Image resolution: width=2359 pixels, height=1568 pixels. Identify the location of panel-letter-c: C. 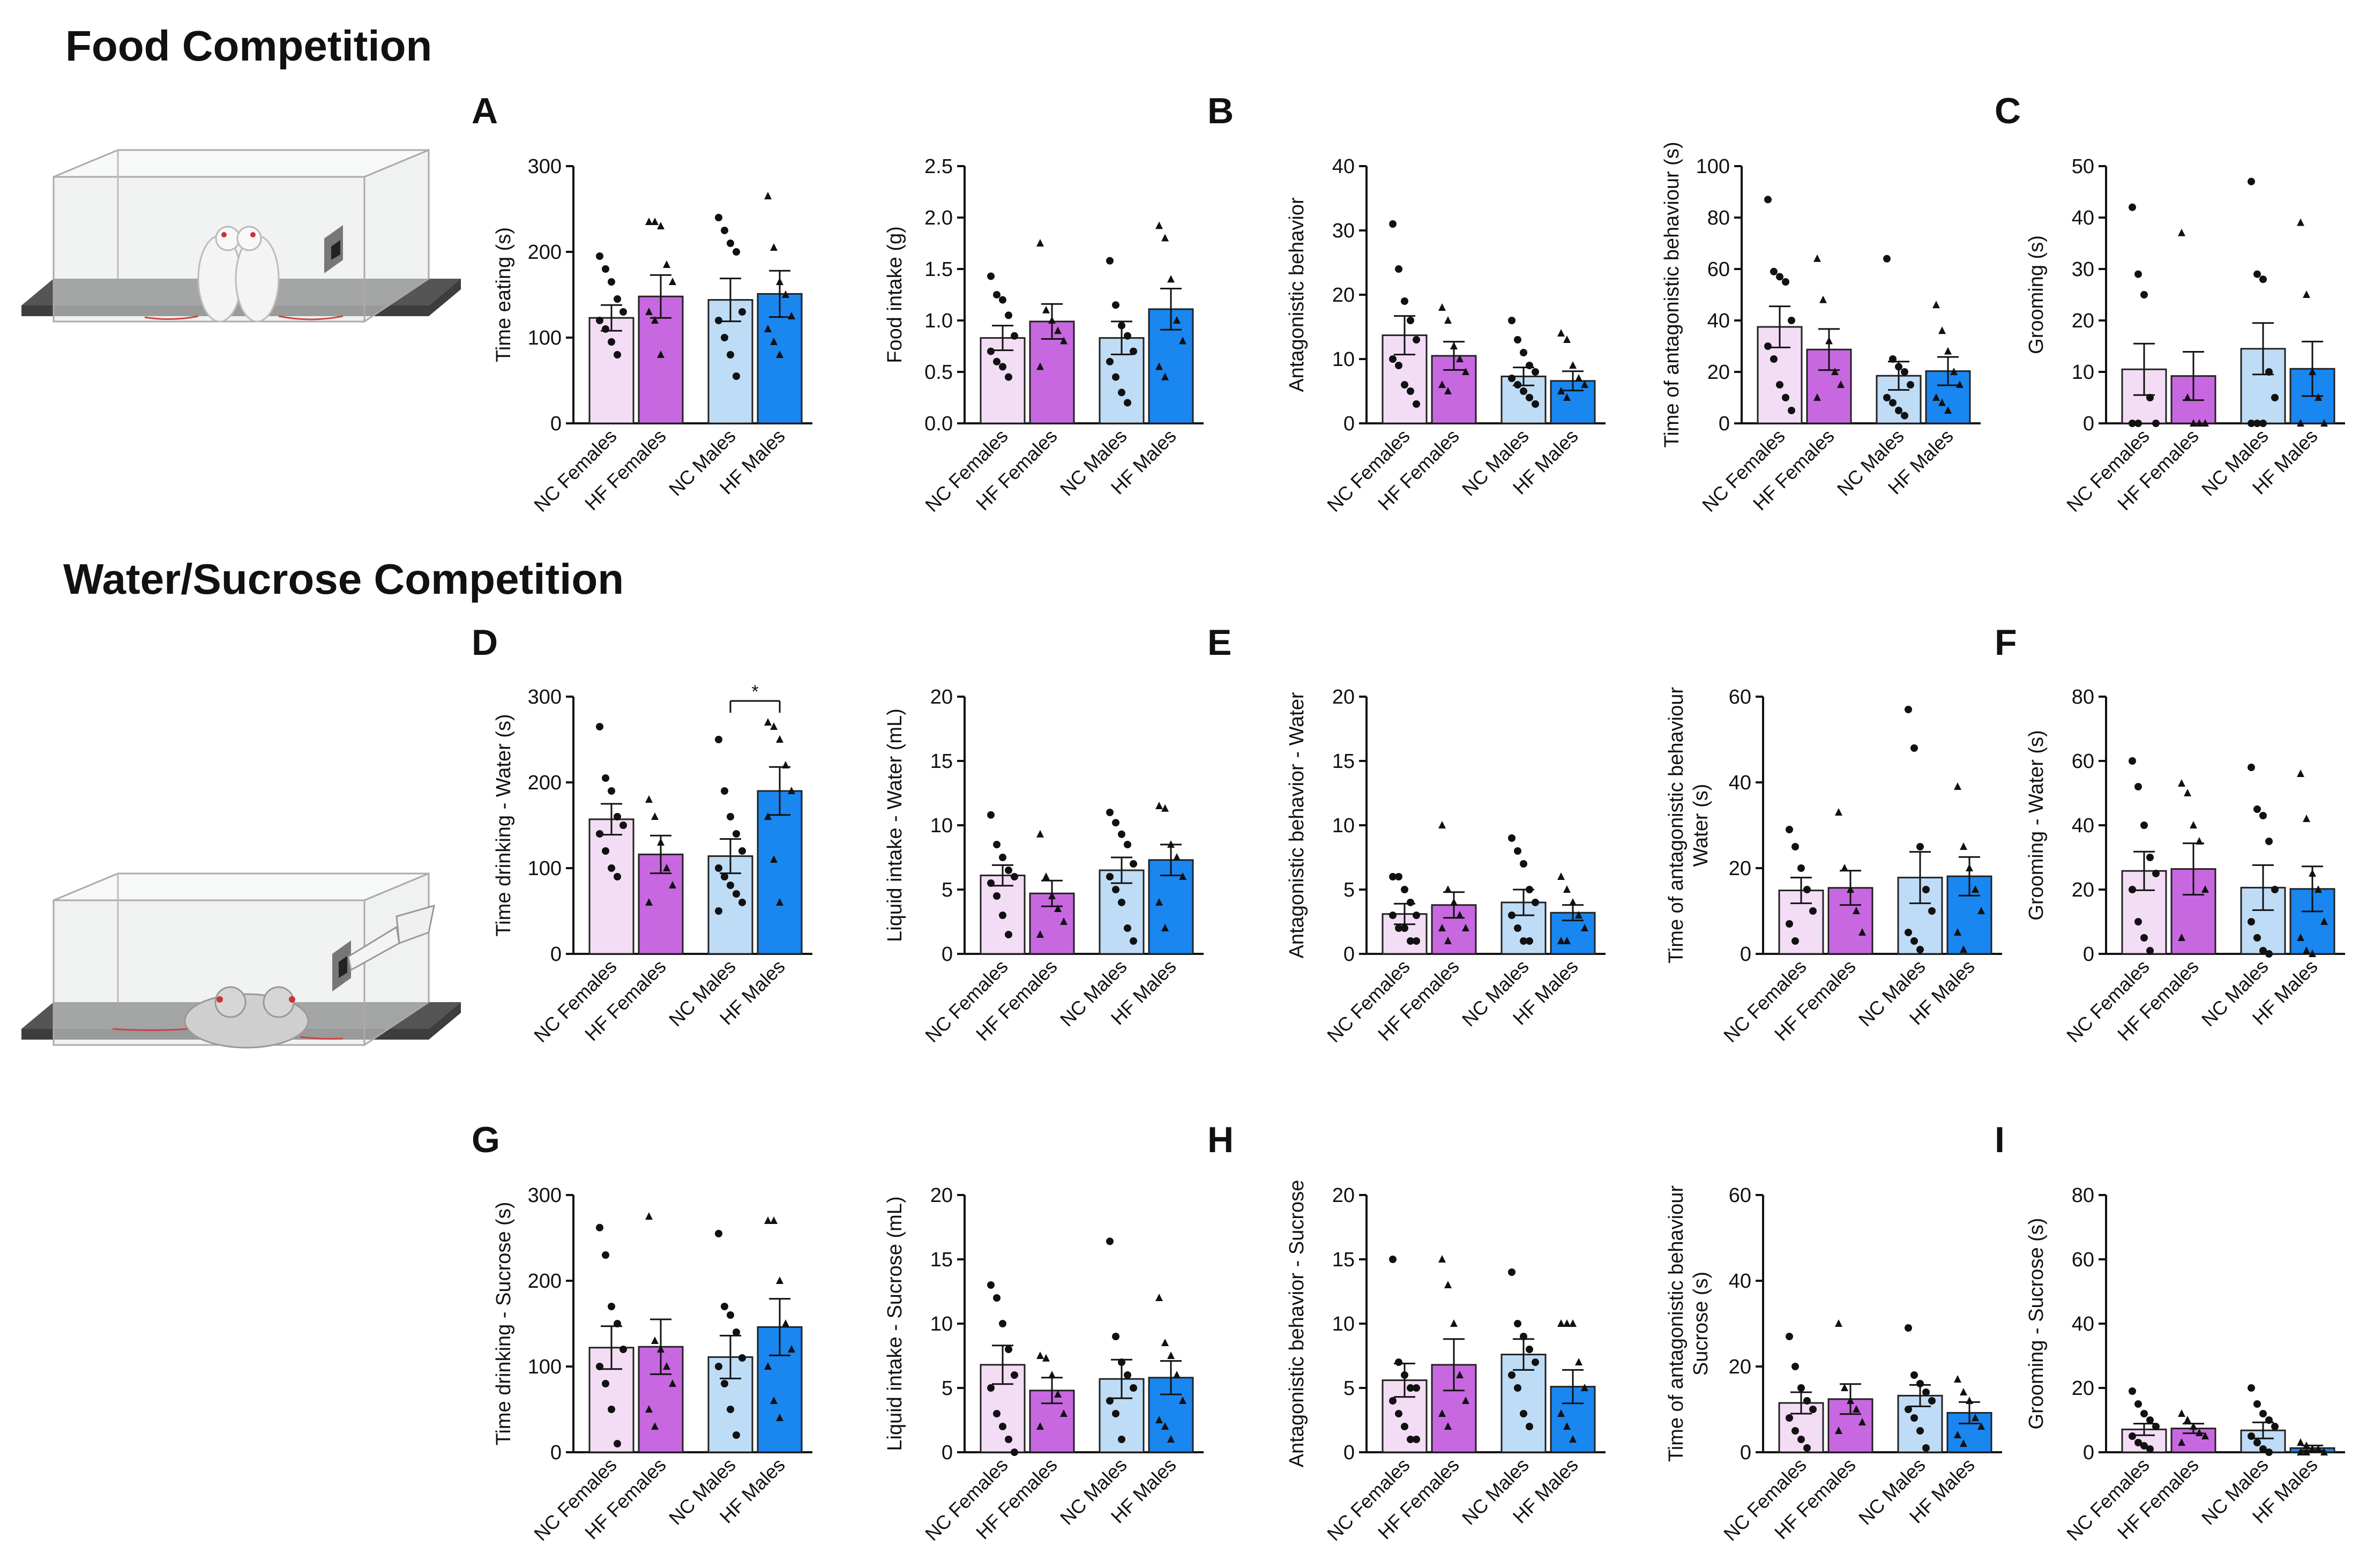
(2008, 111).